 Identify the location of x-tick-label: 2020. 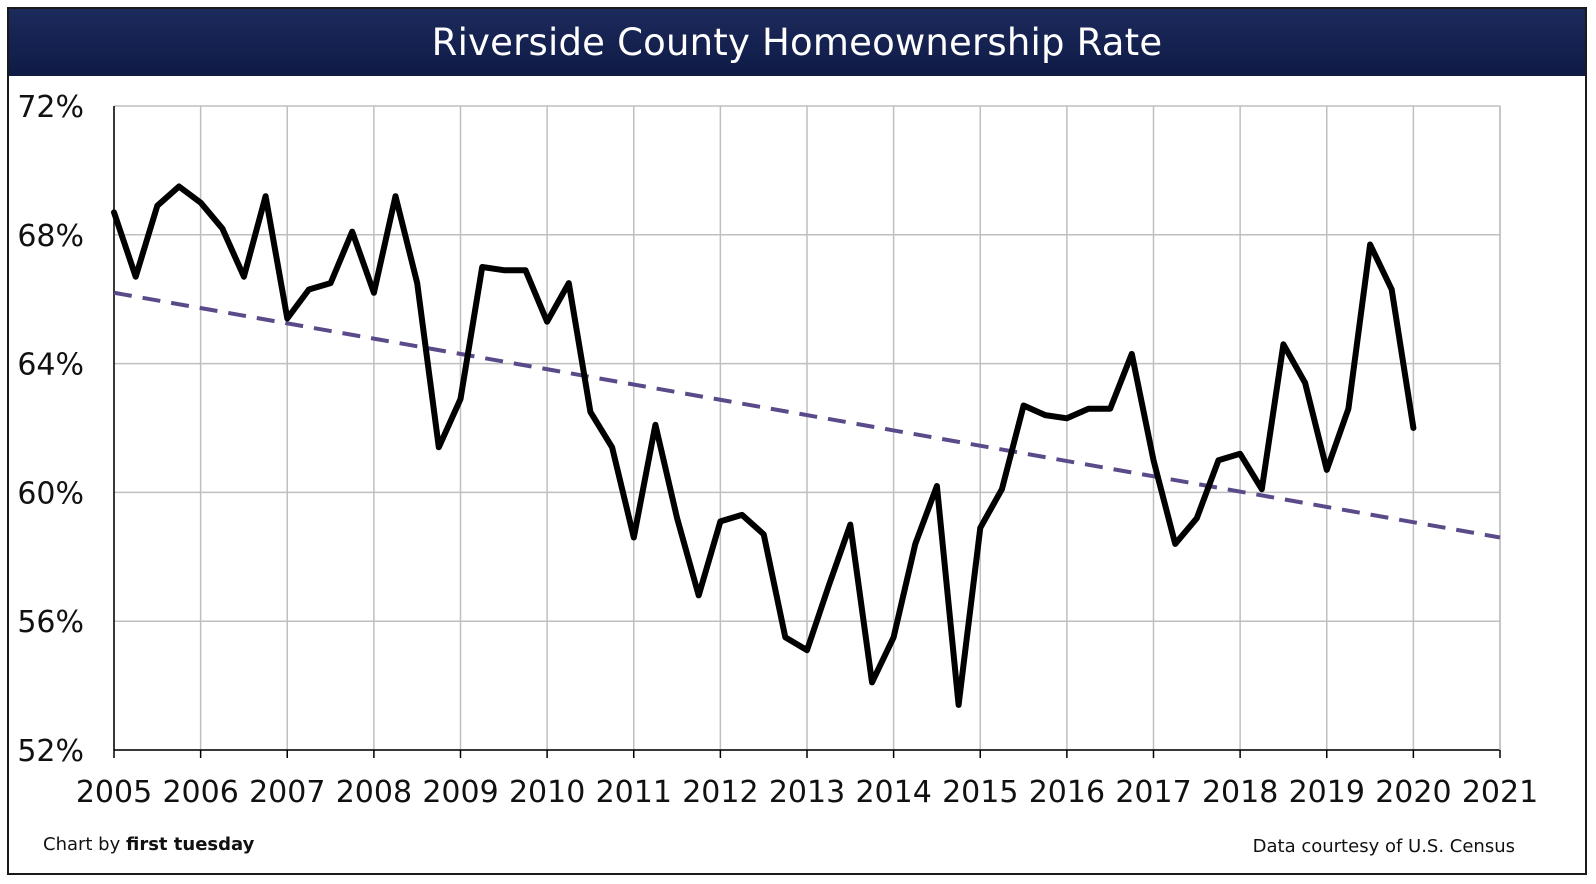
(1413, 792).